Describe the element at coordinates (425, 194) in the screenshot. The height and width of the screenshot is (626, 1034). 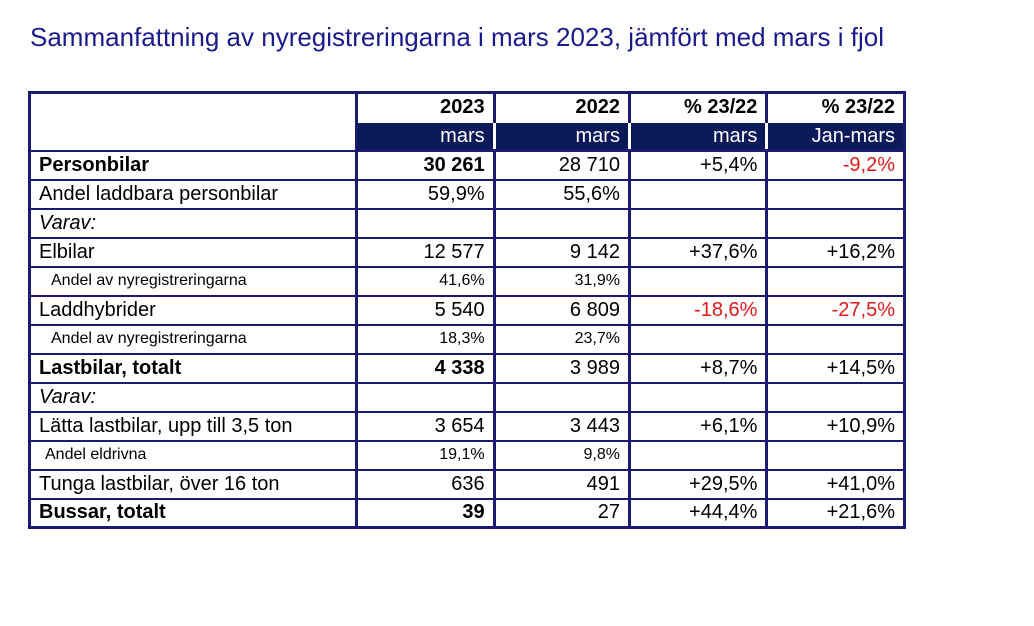
I see `cell-2023: 59,9%` at that location.